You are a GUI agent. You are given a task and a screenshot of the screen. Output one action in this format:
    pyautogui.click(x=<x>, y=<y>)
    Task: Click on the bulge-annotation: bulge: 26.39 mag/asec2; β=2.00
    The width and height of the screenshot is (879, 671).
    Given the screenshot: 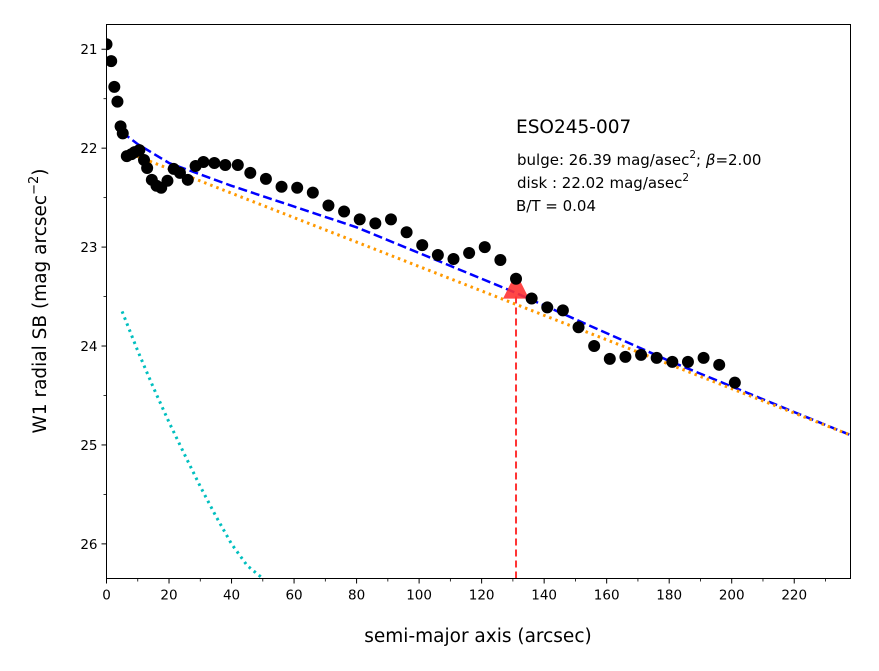 What is the action you would take?
    pyautogui.click(x=639, y=159)
    